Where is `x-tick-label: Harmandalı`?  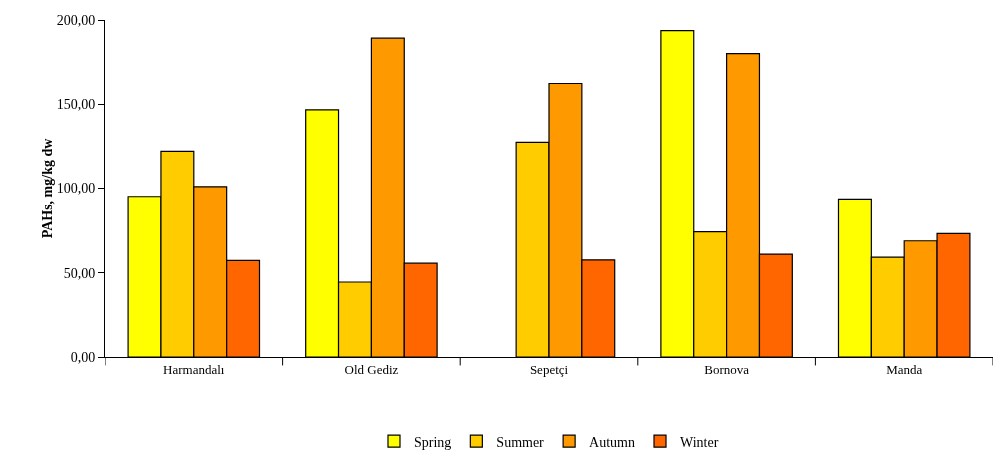
x-tick-label: Harmandalı is located at coordinates (194, 369).